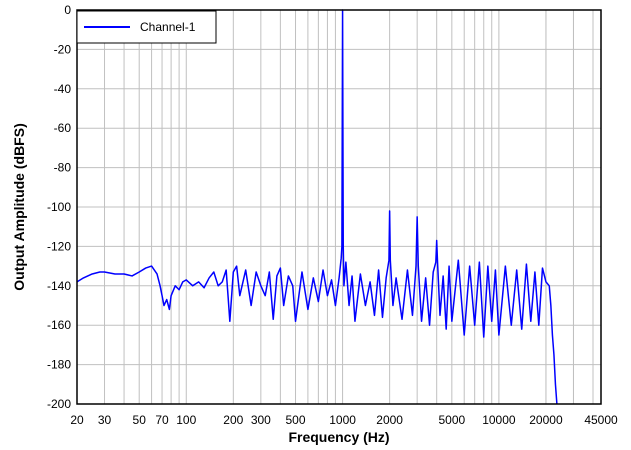 This screenshot has height=450, width=631. Describe the element at coordinates (140, 420) in the screenshot. I see `x-tick-label: 50` at that location.